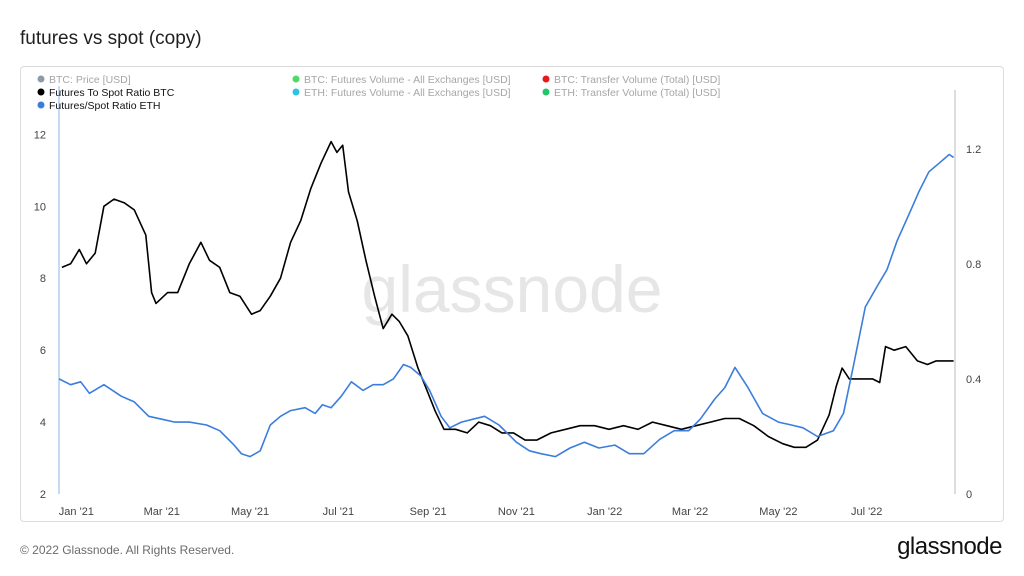 This screenshot has width=1024, height=576. Describe the element at coordinates (637, 93) in the screenshot. I see `legend-label: ETH: Transfer Volume (Total) [USD]` at that location.